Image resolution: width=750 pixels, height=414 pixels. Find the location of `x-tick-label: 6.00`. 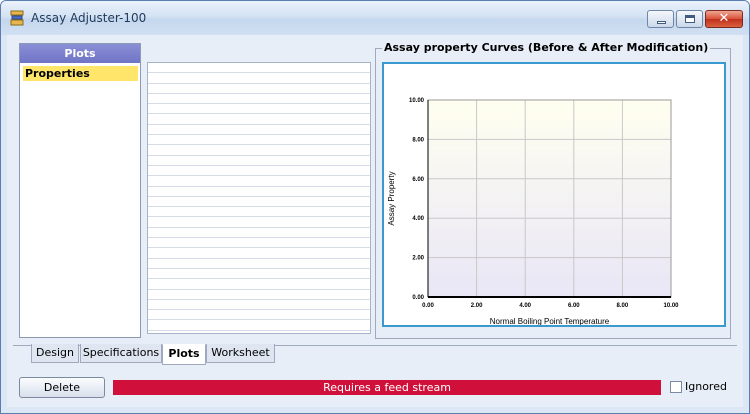

x-tick-label: 6.00 is located at coordinates (574, 306).